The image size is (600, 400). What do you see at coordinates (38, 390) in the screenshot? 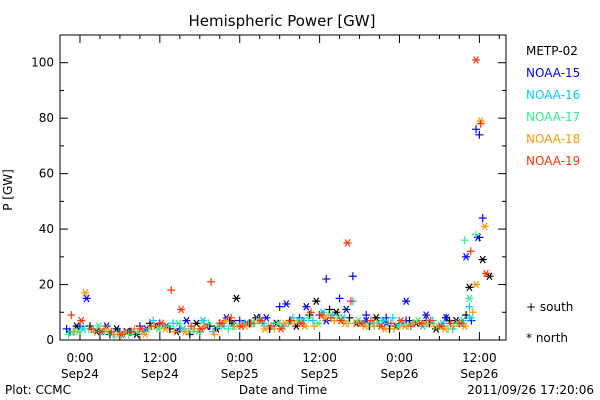
I see `plot-source: Plot: CCMC` at bounding box center [38, 390].